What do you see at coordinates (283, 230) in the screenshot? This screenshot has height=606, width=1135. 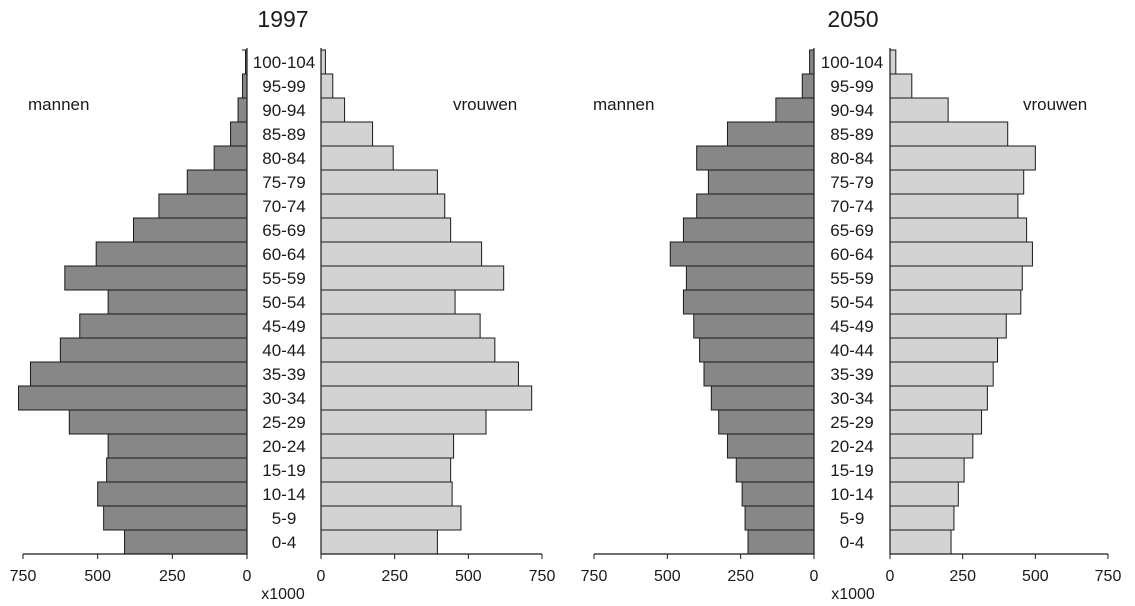 I see `age-label-65-69: 65-69` at bounding box center [283, 230].